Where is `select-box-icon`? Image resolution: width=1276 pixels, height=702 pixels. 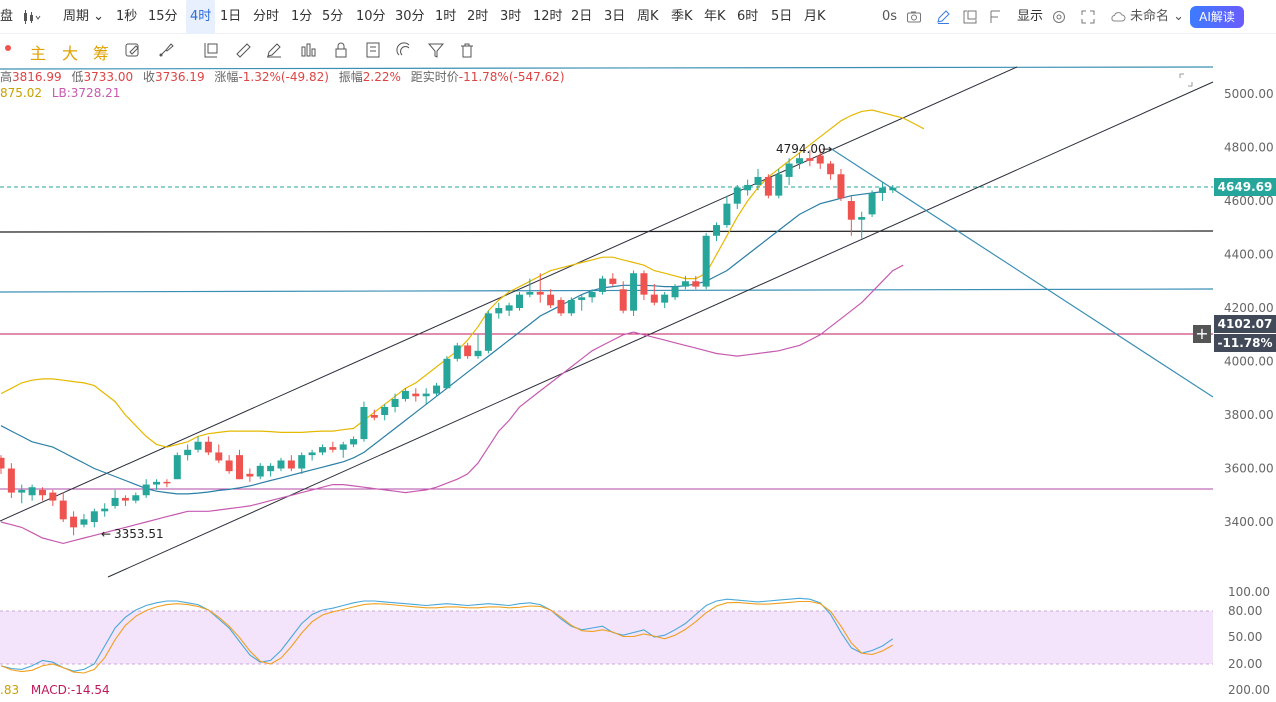 select-box-icon is located at coordinates (211, 50).